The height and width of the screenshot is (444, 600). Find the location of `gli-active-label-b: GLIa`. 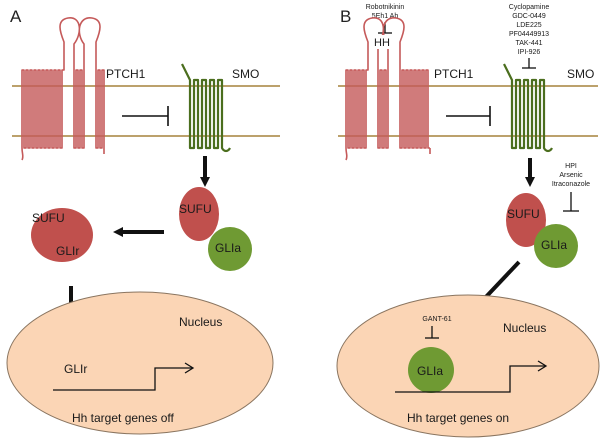

gli-active-label-b: GLIa is located at coordinates (554, 245).